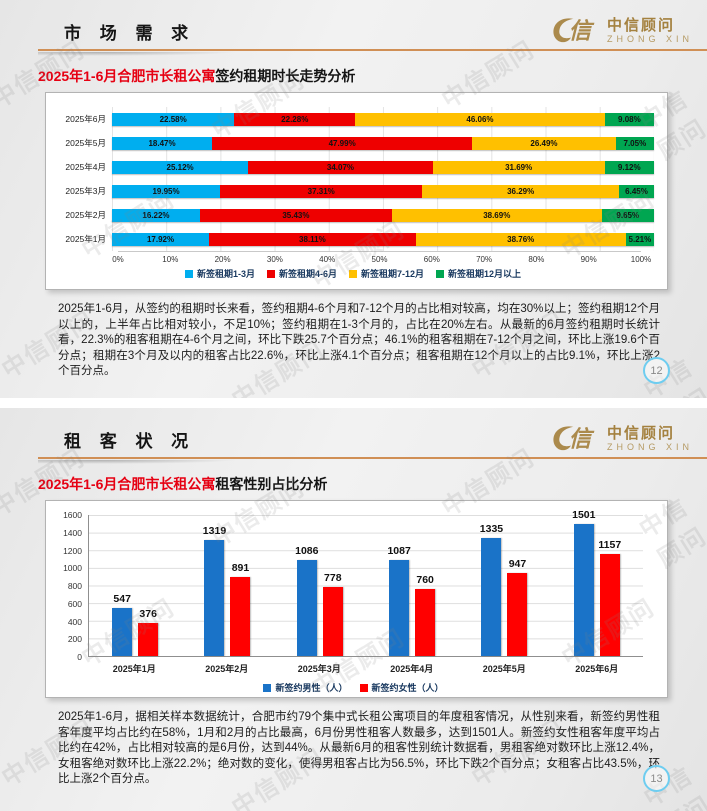 This screenshot has width=707, height=811. I want to click on bar: 1086, so click(306, 600).